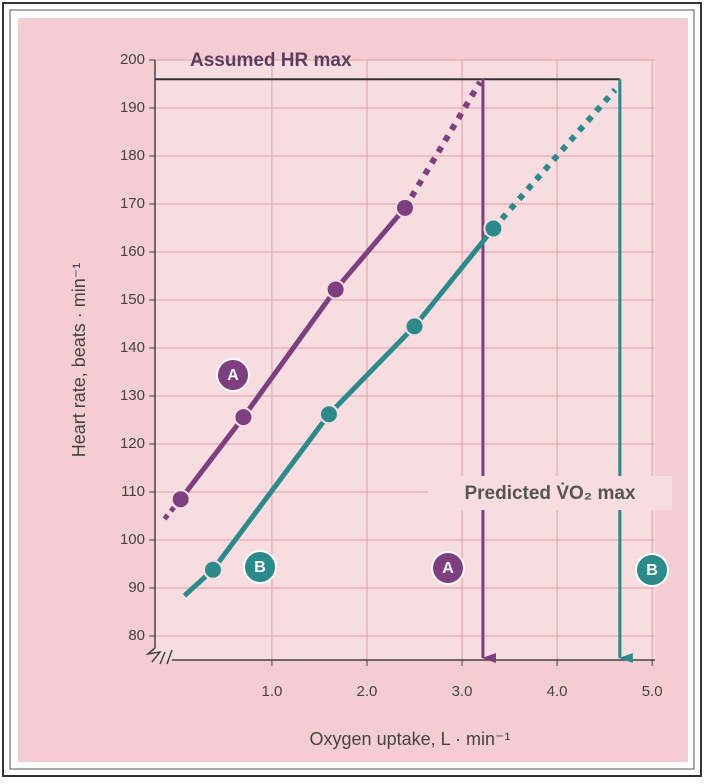 The image size is (704, 784). I want to click on y-tick-label: 140, so click(132, 347).